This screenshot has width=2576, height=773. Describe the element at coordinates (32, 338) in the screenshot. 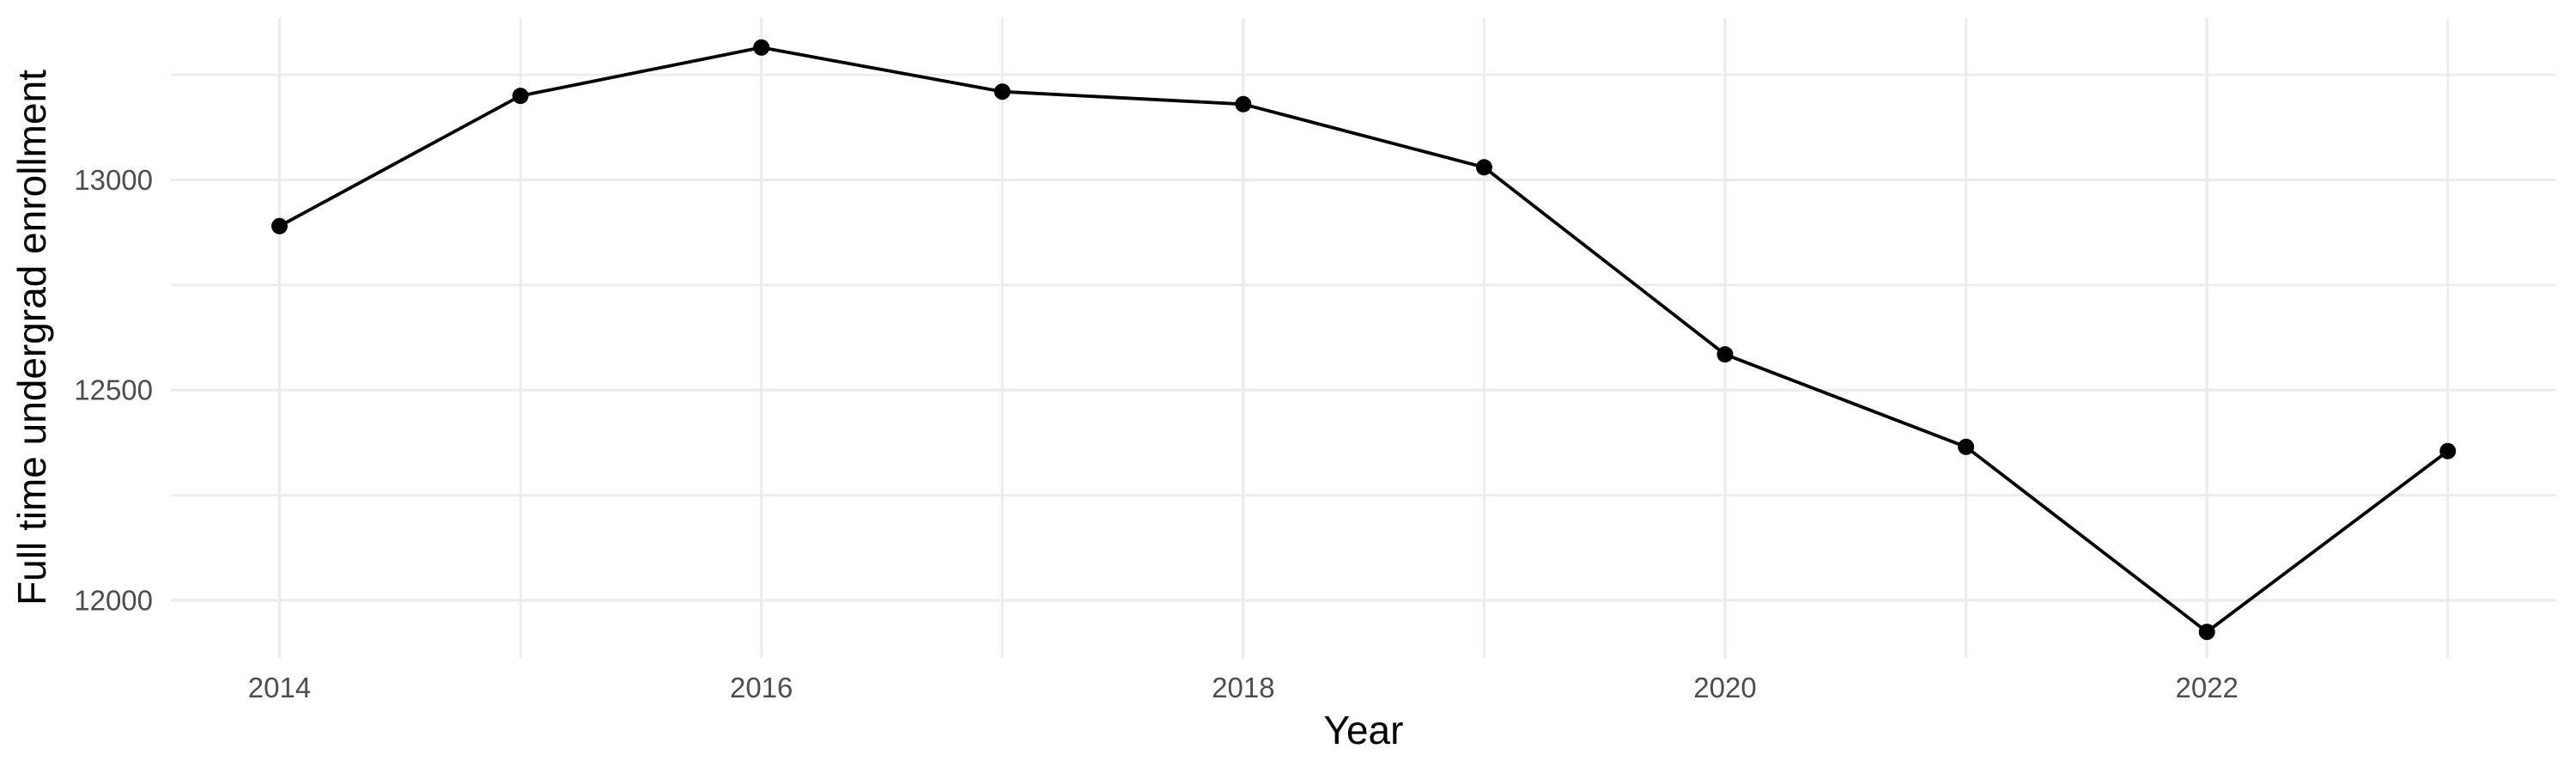

I see `y-axis-title: Full time undergrad enrollment` at that location.